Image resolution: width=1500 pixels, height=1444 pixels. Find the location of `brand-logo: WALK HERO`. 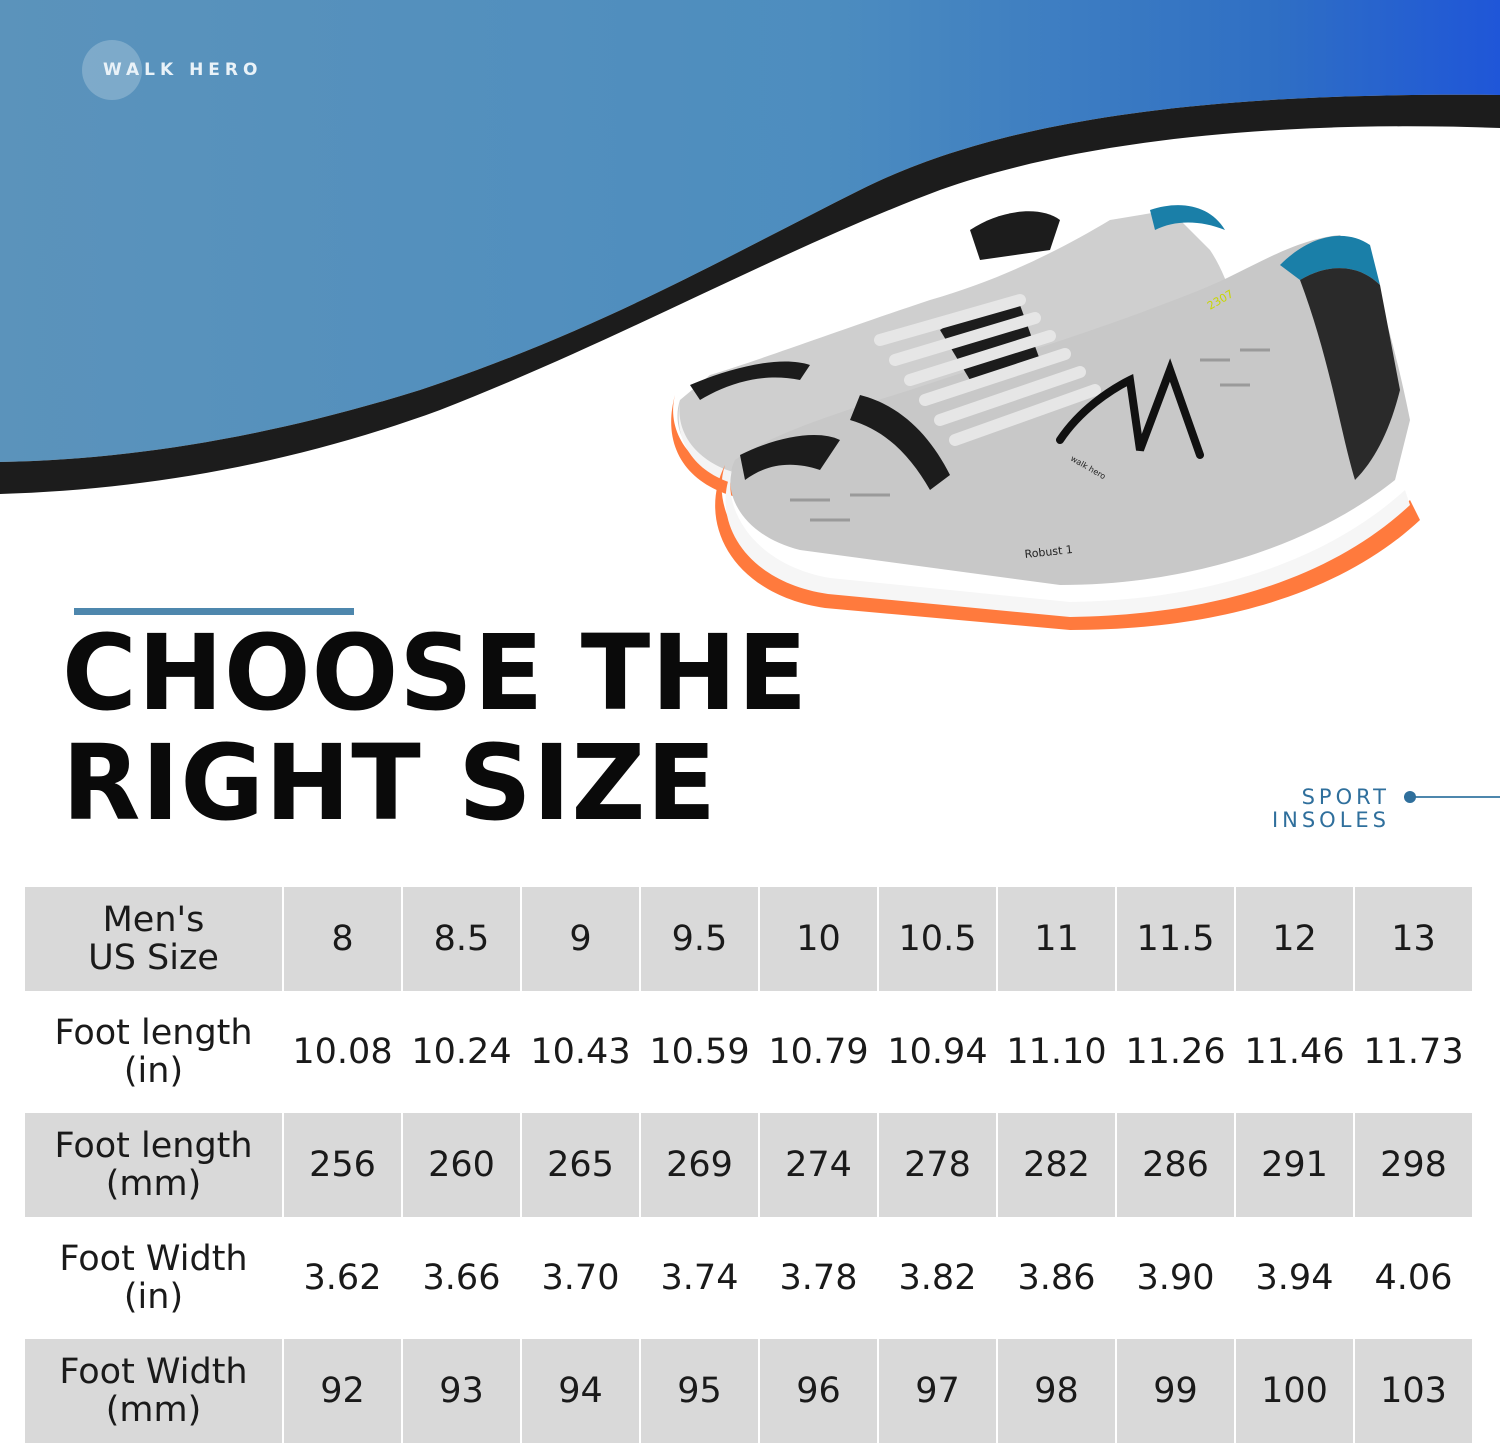

brand-logo: WALK HERO is located at coordinates (172, 70).